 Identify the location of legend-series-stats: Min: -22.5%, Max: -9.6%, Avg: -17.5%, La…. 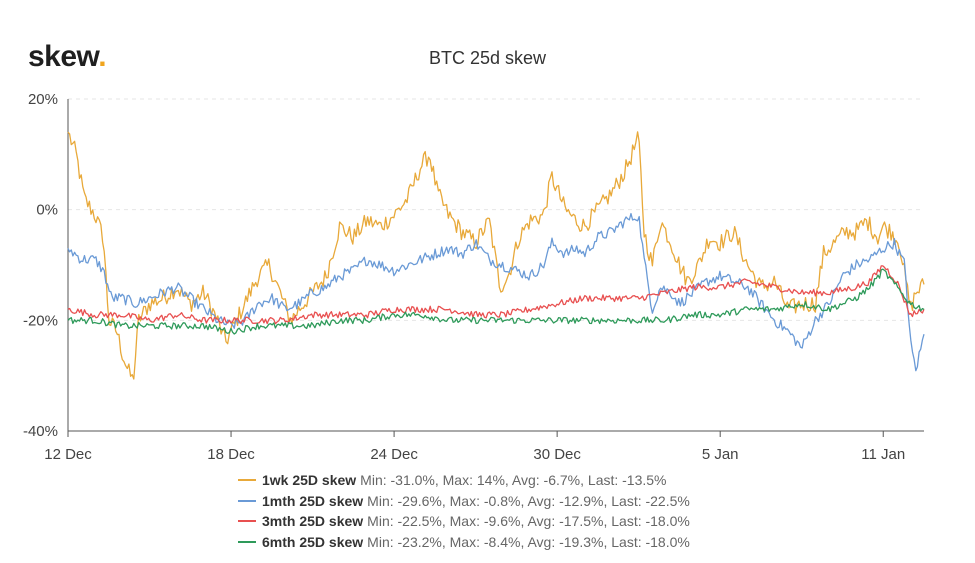
(528, 521).